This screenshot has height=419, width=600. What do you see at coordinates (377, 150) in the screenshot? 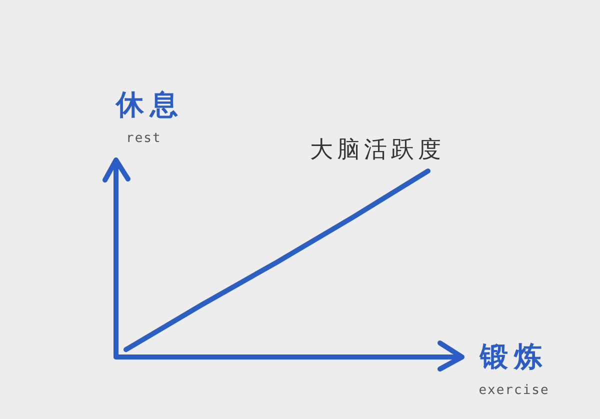
I see `series-label: 大脑活跃度` at bounding box center [377, 150].